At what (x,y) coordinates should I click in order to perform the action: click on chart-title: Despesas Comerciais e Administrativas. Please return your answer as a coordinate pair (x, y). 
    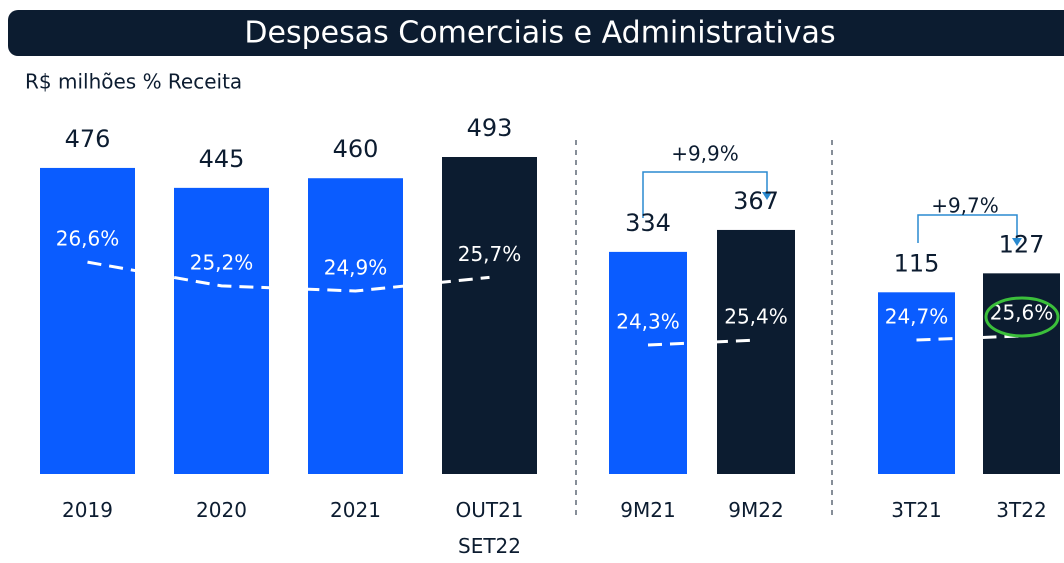
    Looking at the image, I should click on (539, 33).